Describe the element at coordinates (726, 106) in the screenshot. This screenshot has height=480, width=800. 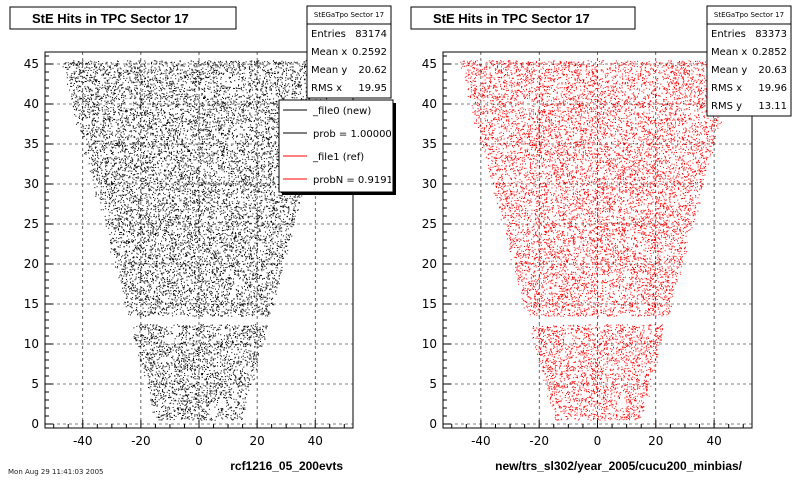
I see `stats-label: RMS y` at that location.